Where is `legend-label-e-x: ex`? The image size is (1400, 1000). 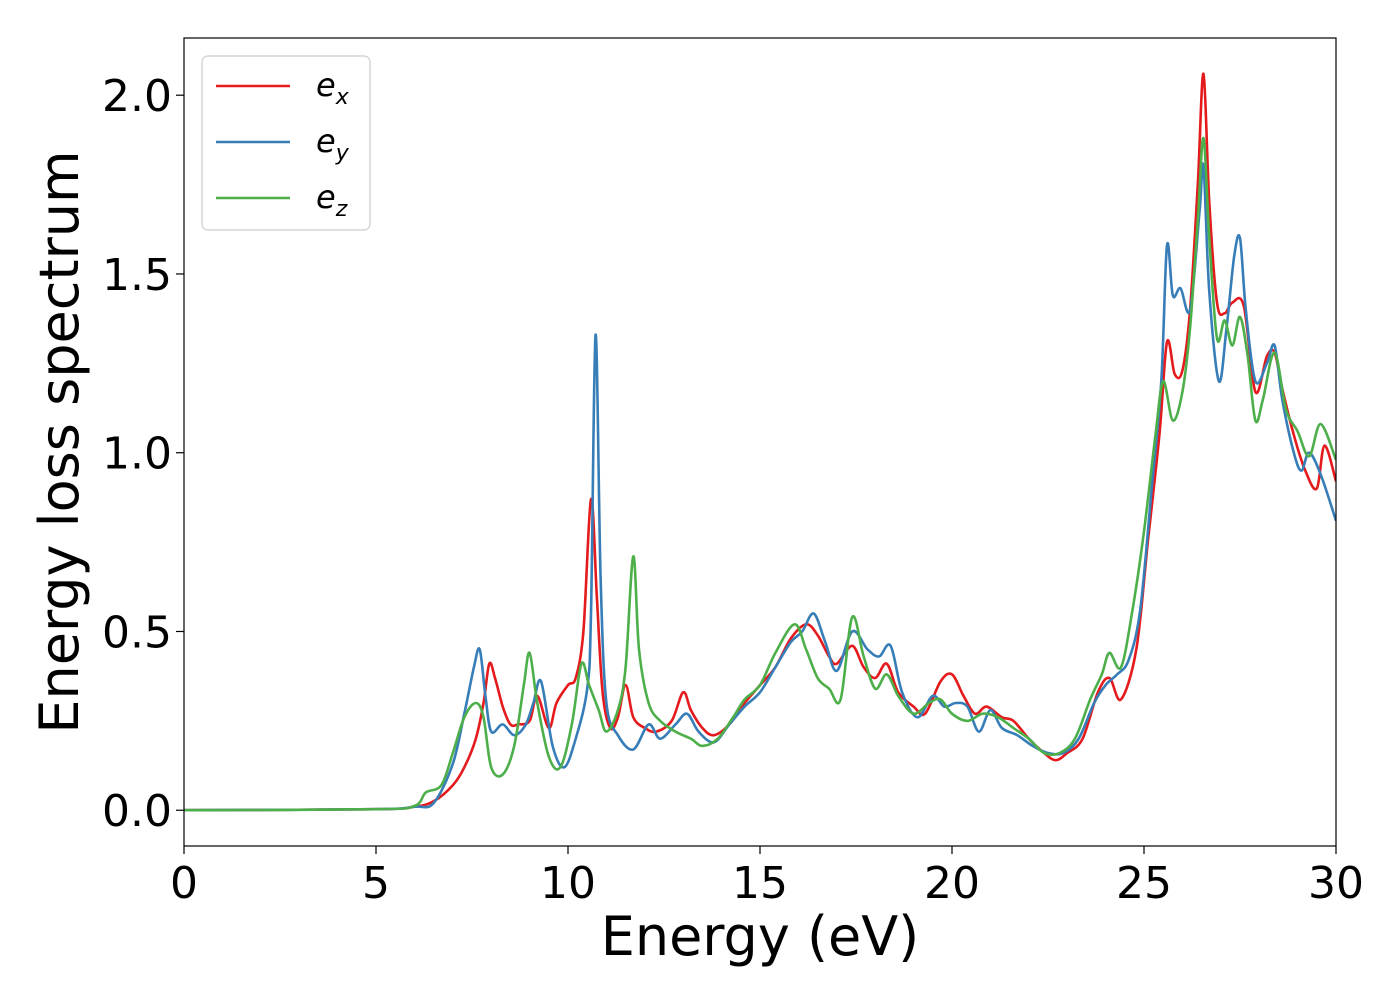
legend-label-e-x: ex is located at coordinates (333, 88).